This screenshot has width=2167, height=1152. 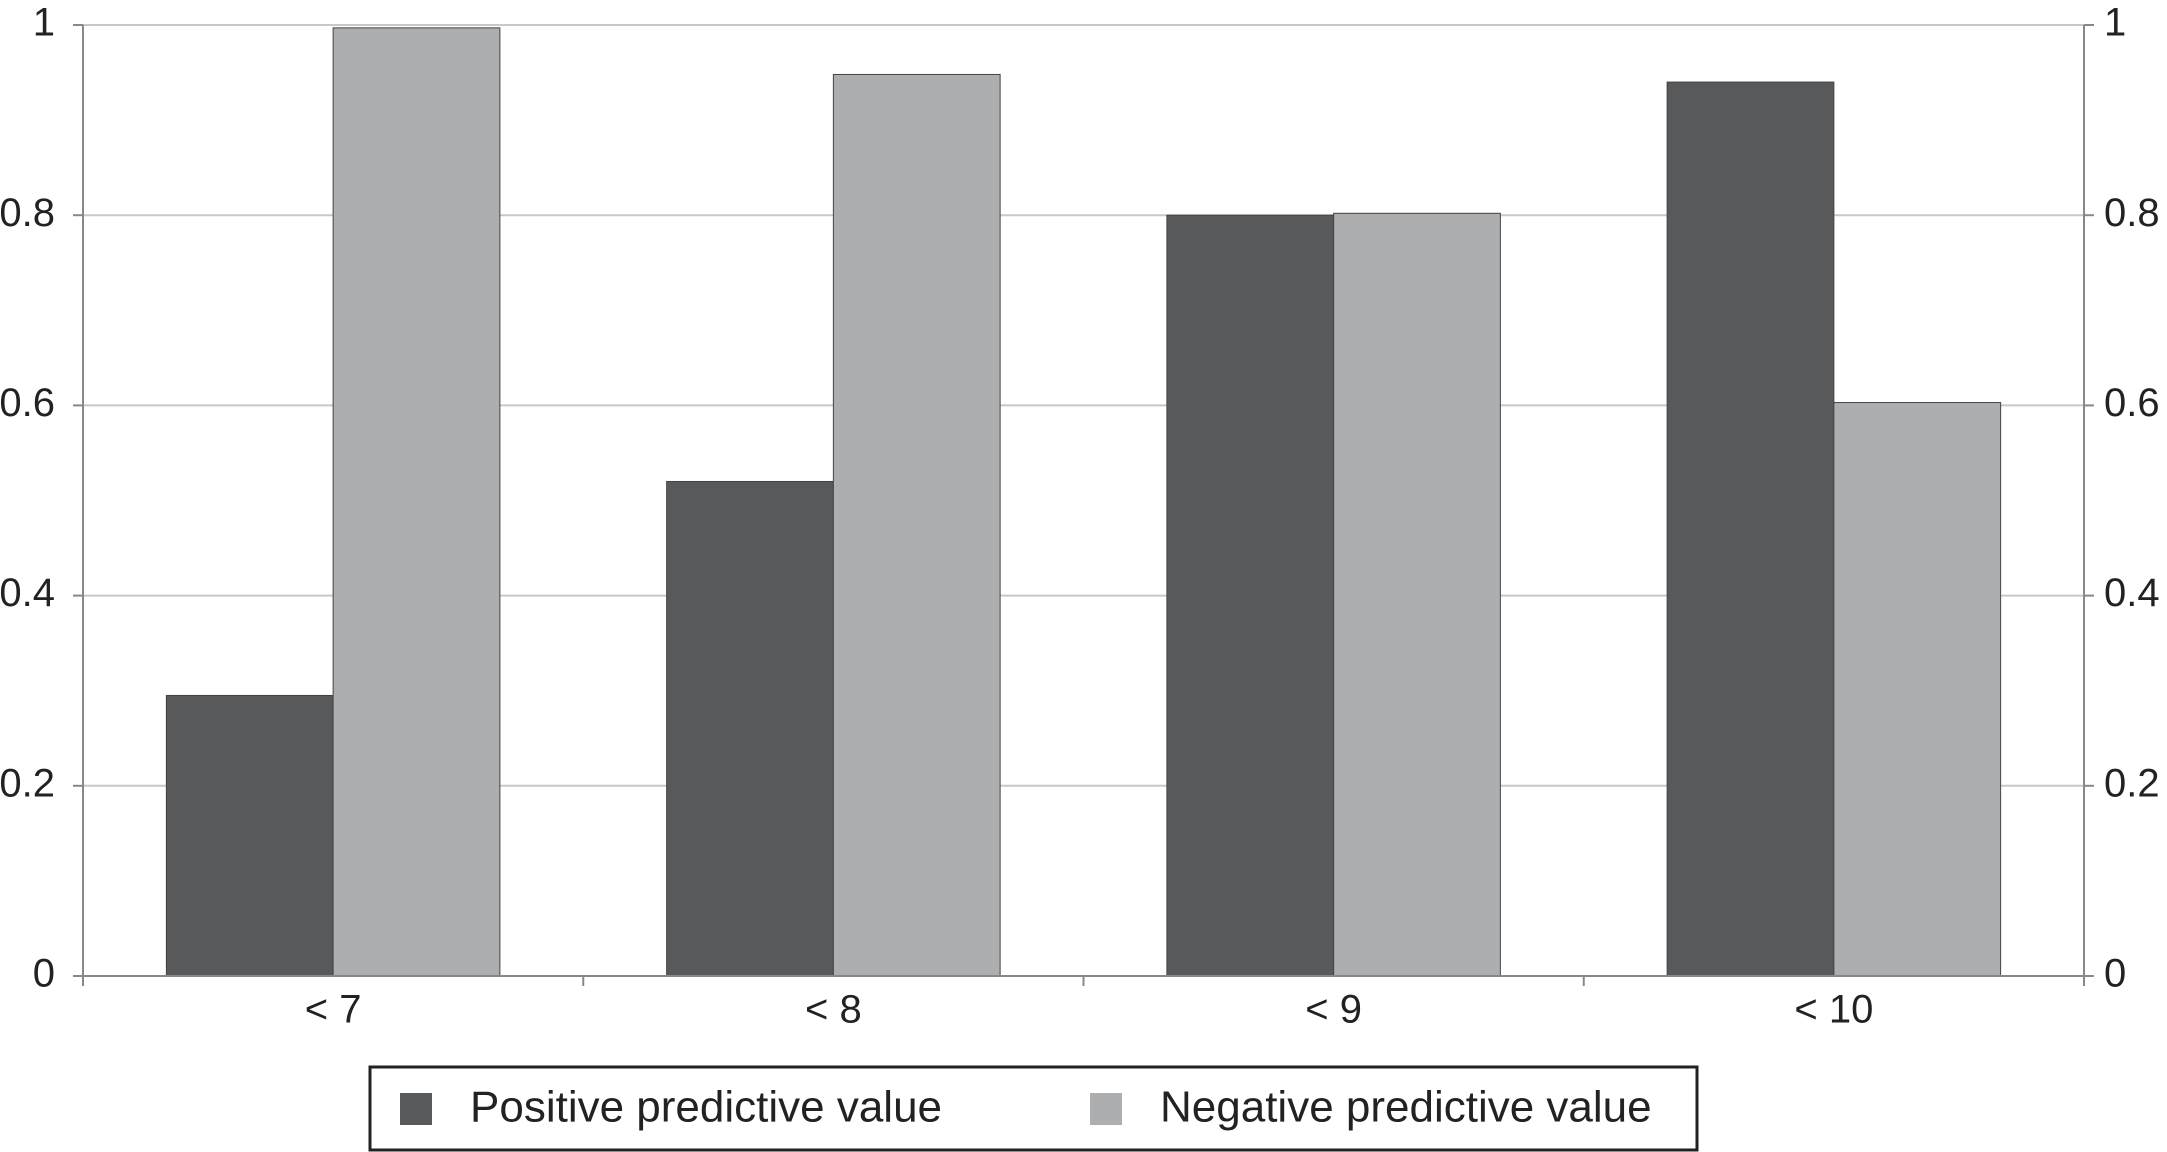 What do you see at coordinates (44, 974) in the screenshot?
I see `y-tick-label: 0` at bounding box center [44, 974].